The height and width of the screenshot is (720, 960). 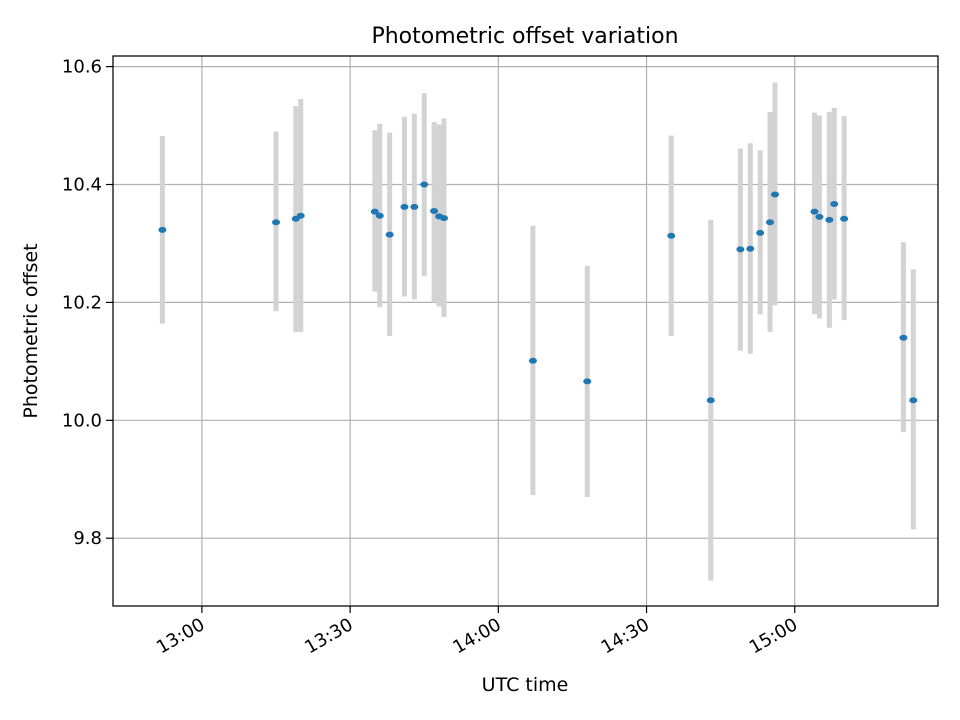 I want to click on y-axis: 9.8 10.0 10.2 10.4 10.6, so click(x=87, y=303).